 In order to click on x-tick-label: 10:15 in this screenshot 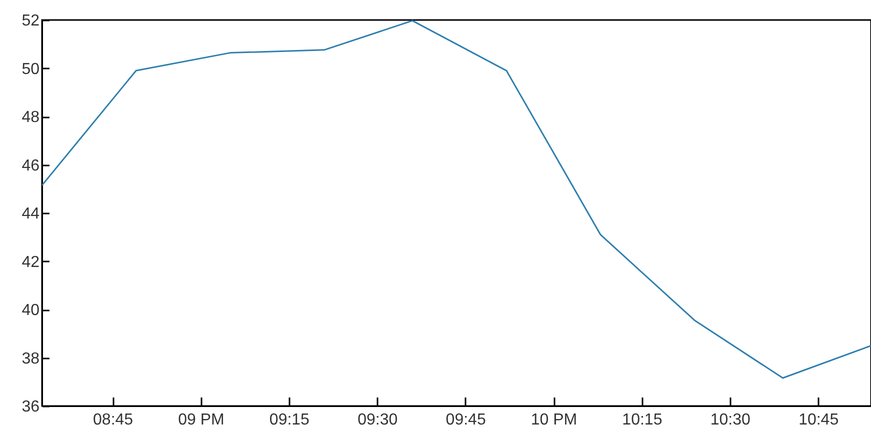, I will do `click(642, 420)`.